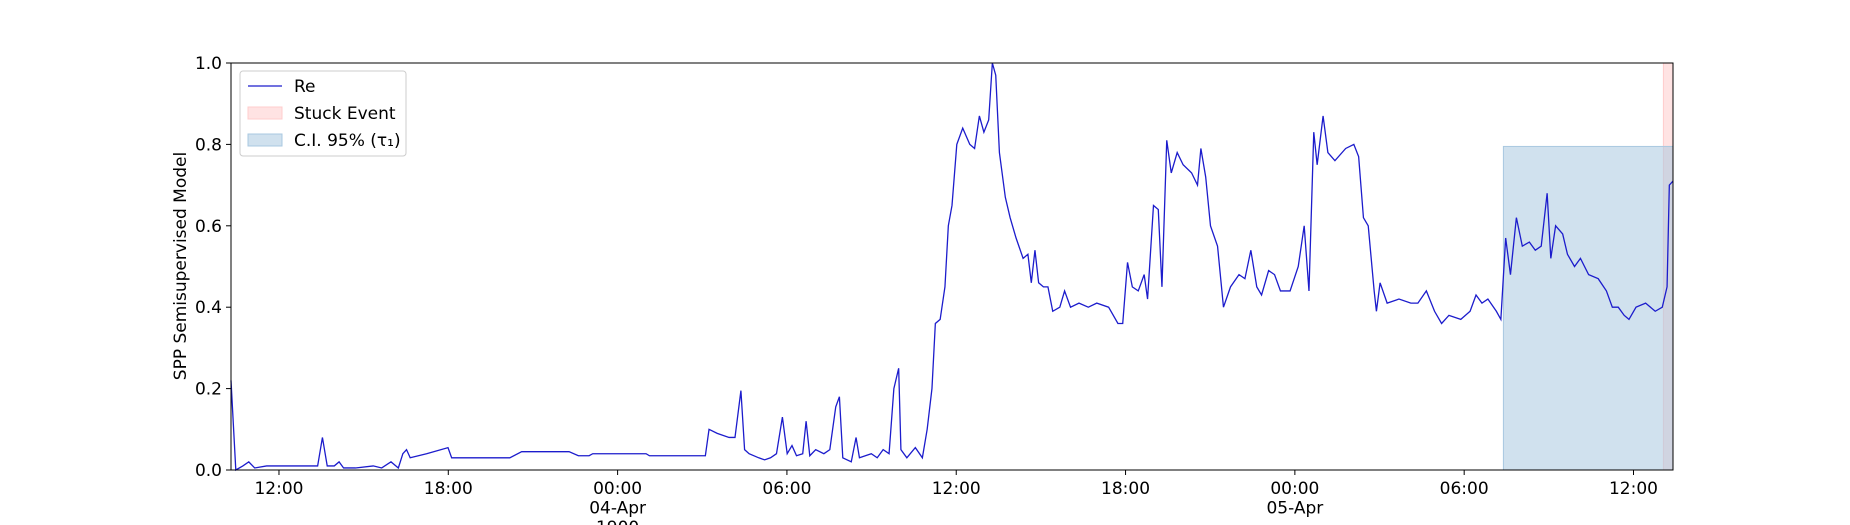  Describe the element at coordinates (347, 141) in the screenshot. I see `legend-label: C.I. 95% (τ₁)` at that location.